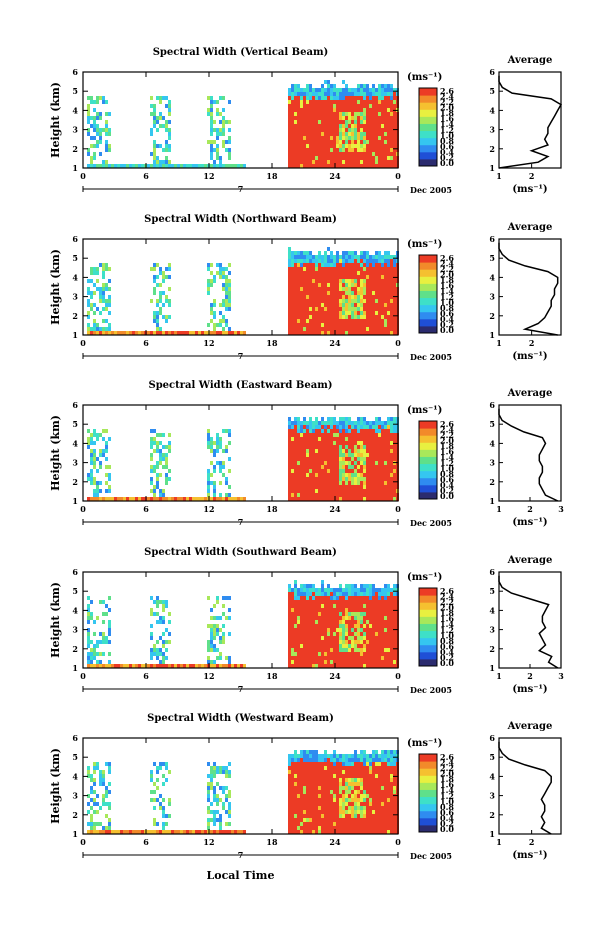 Image resolution: width=612 pixels, height=933 pixels. I want to click on colorbar-segment, so click(428, 432).